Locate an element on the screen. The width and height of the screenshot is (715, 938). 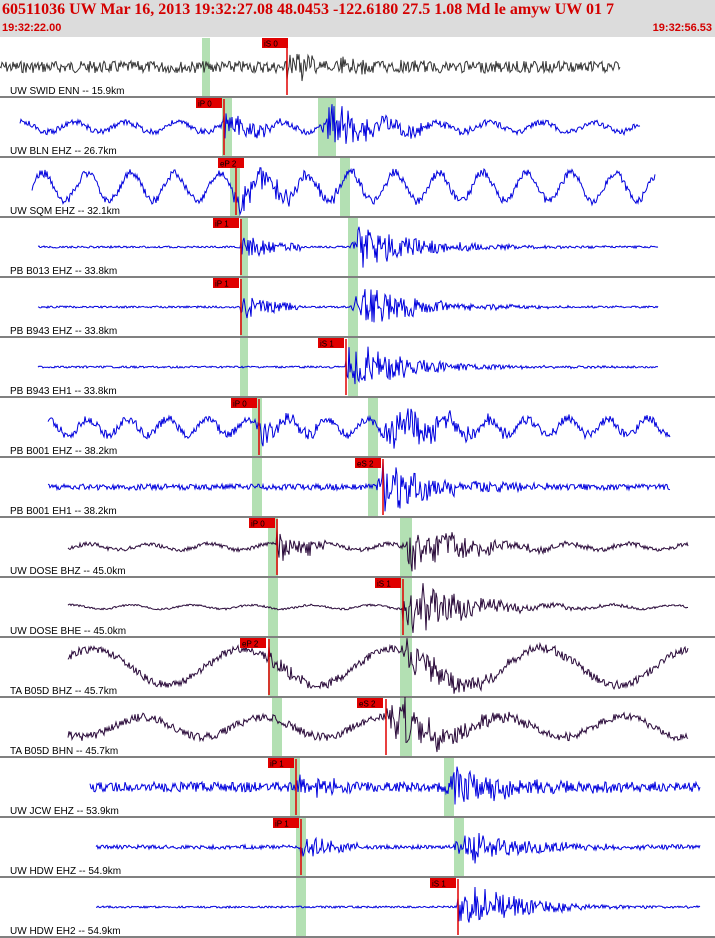
trace-row: iP 0 UW DOSE BHZ -- 45.0km is located at coordinates (357, 548).